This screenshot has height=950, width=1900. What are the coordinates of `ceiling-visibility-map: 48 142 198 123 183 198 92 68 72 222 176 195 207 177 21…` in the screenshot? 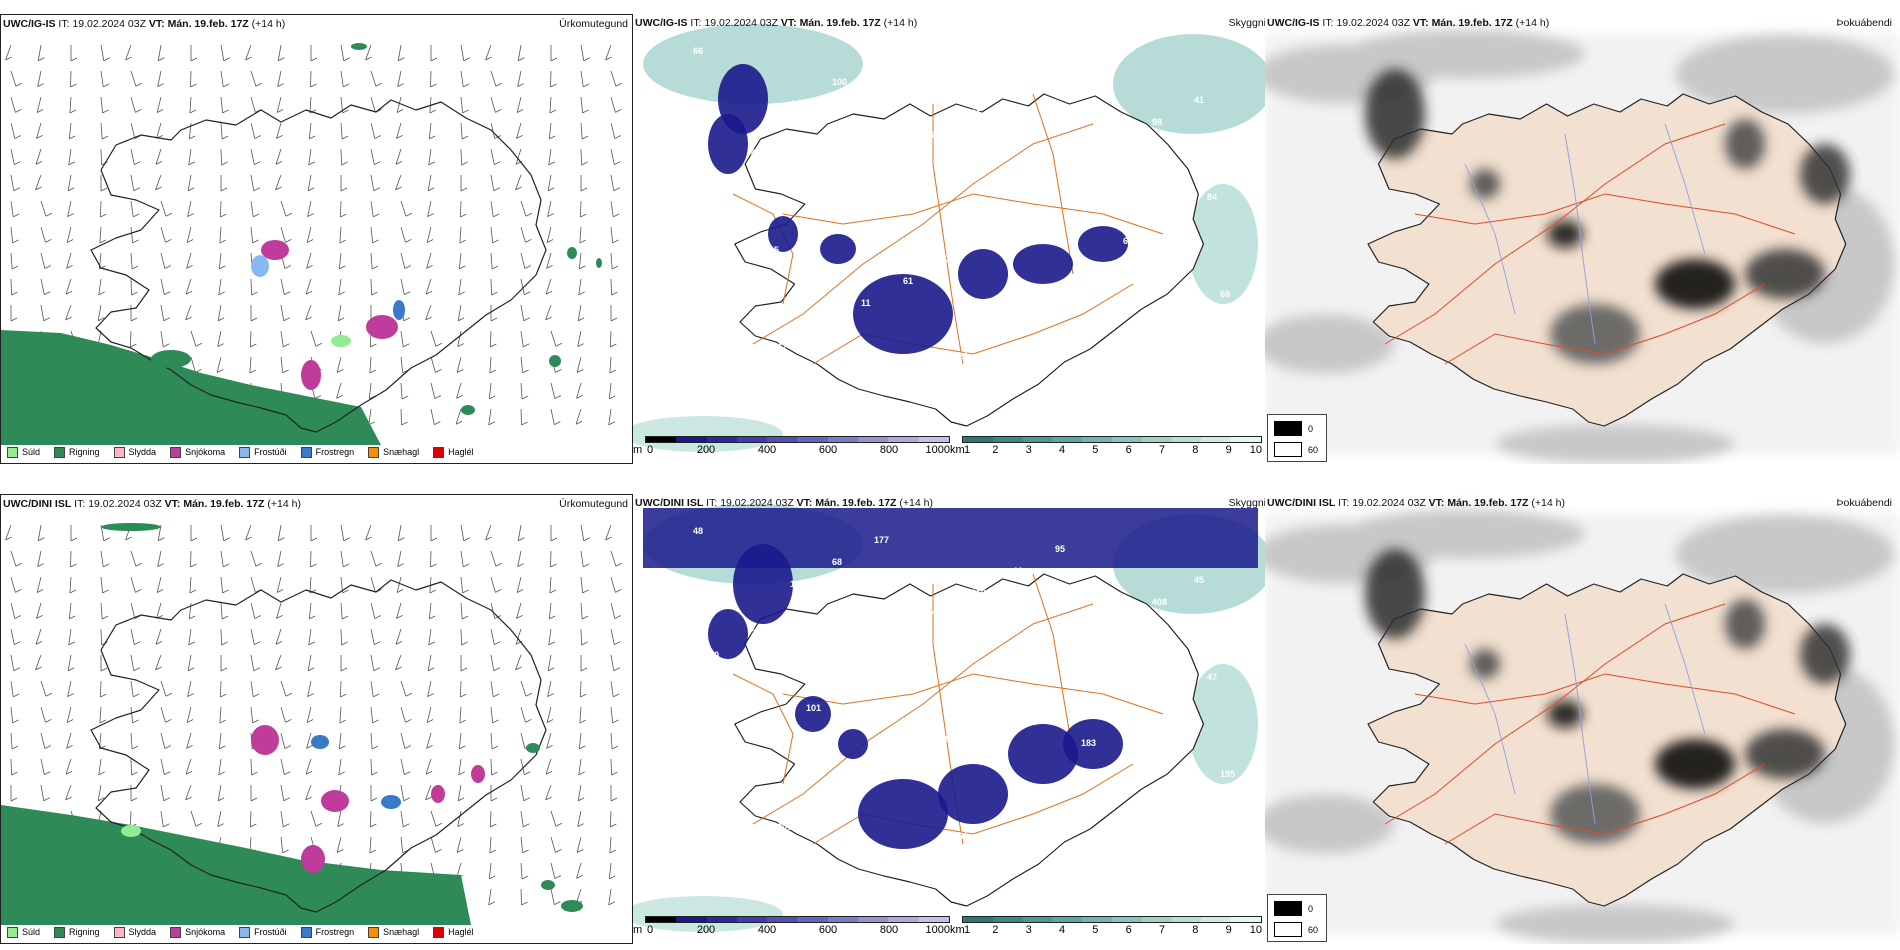 It's located at (949, 718).